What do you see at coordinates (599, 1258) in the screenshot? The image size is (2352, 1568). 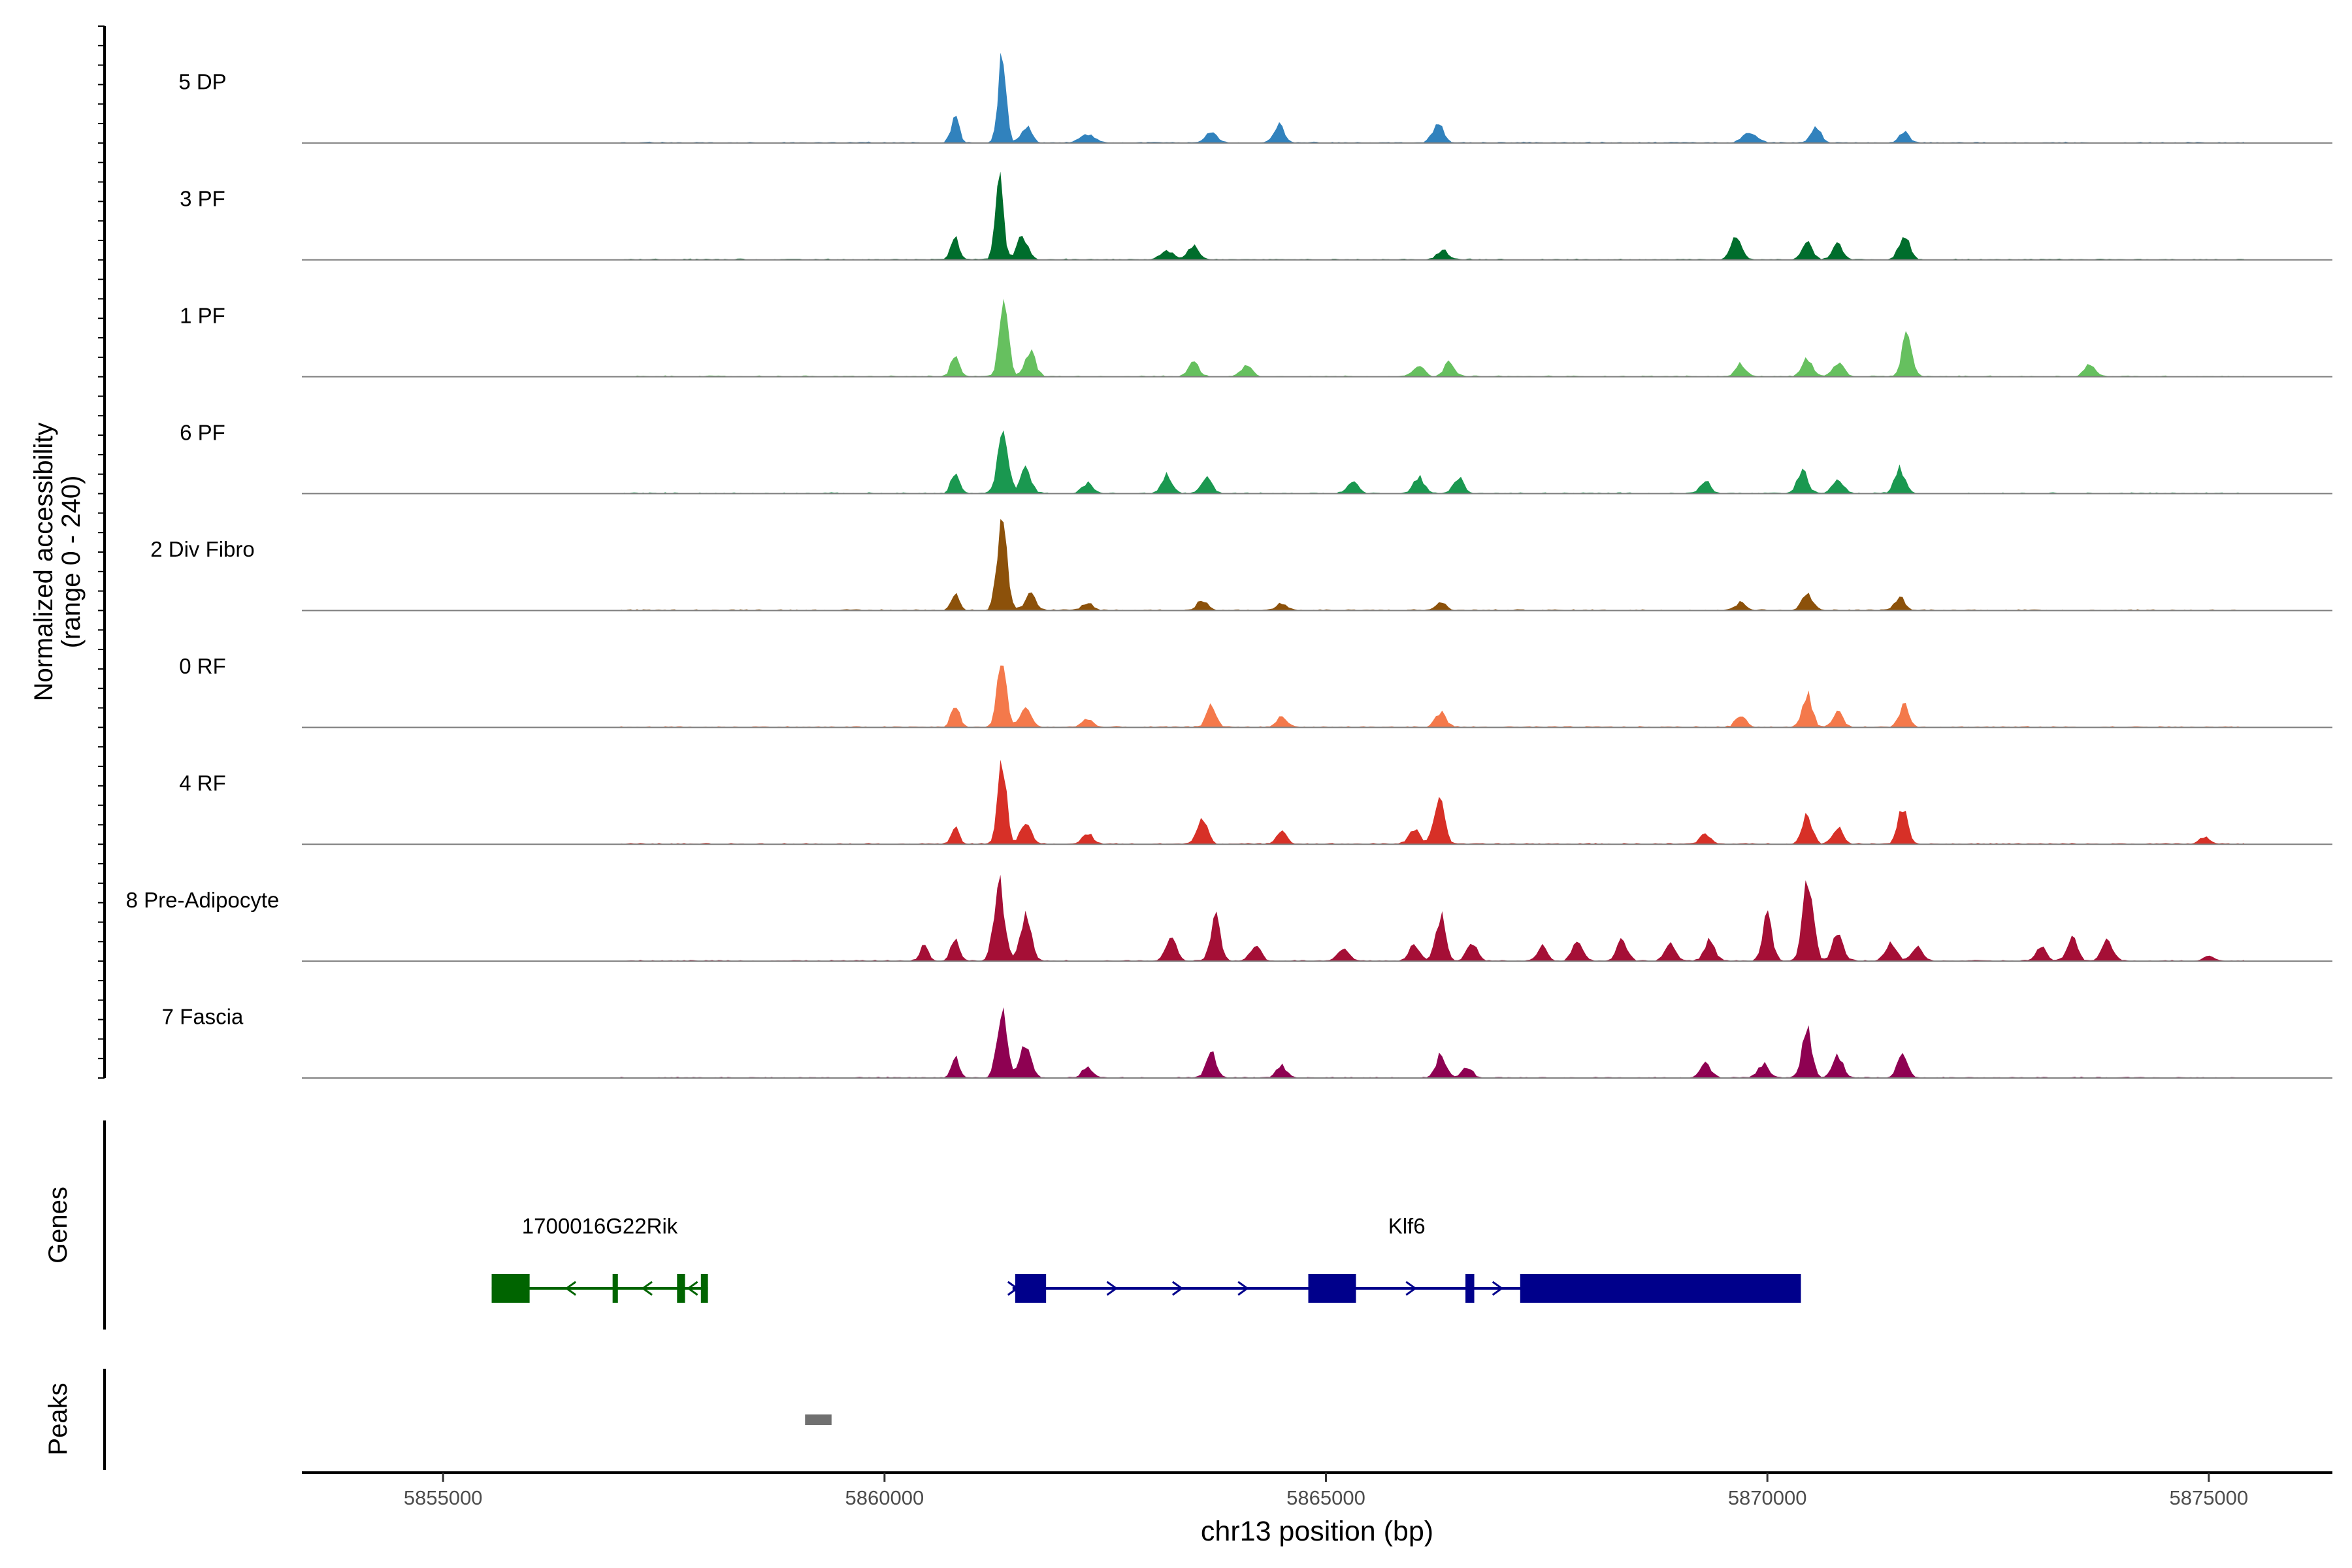 I see `gene-model: 1700016G22Rik` at bounding box center [599, 1258].